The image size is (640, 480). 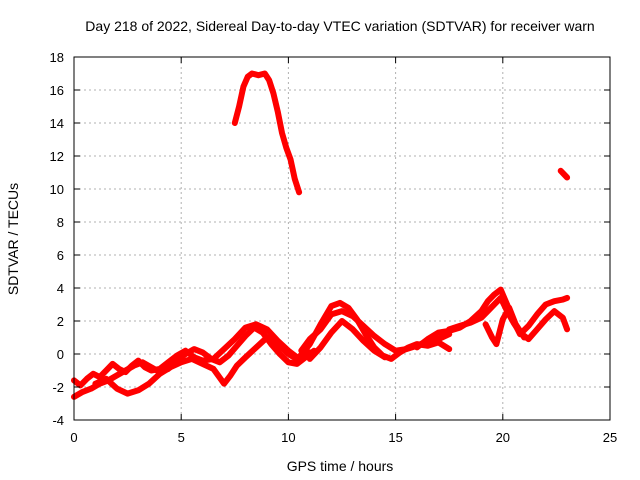 What do you see at coordinates (60, 255) in the screenshot?
I see `y-tick-label: 6` at bounding box center [60, 255].